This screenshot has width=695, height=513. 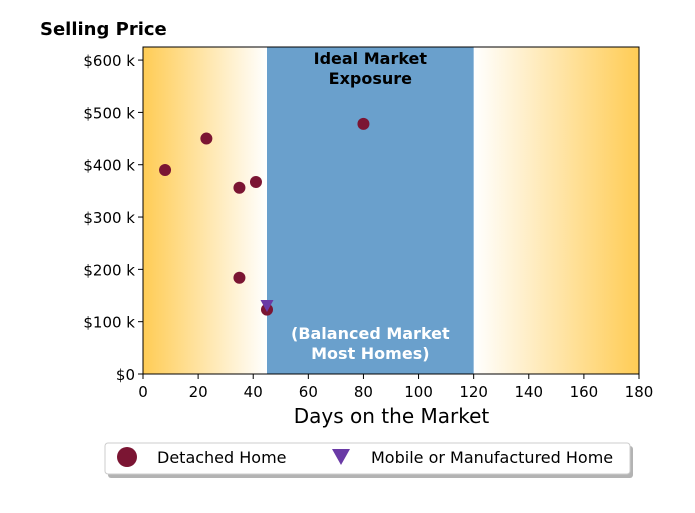 What do you see at coordinates (125, 375) in the screenshot?
I see `y-tick-label: $0` at bounding box center [125, 375].